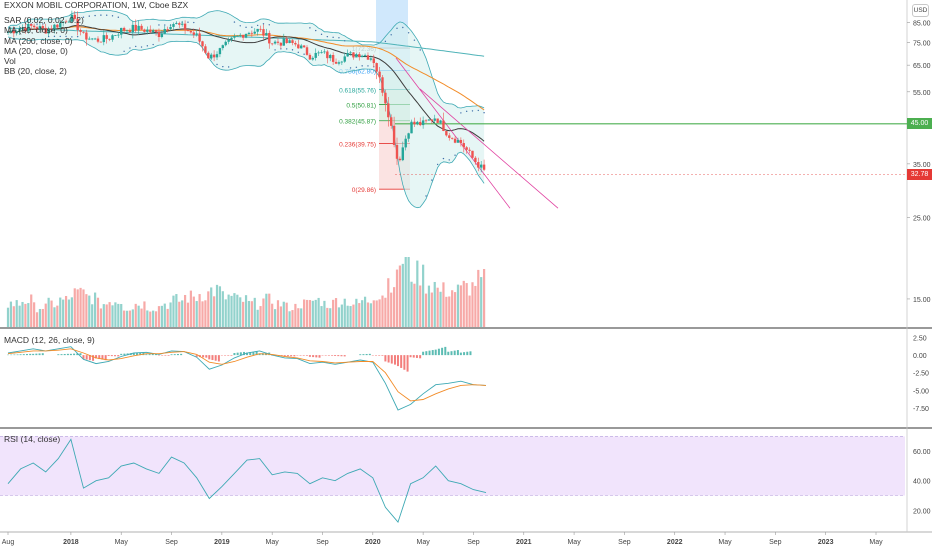 The image size is (932, 550). What do you see at coordinates (357, 72) in the screenshot?
I see `fib-level-label: 0.786(62.80)` at bounding box center [357, 72].